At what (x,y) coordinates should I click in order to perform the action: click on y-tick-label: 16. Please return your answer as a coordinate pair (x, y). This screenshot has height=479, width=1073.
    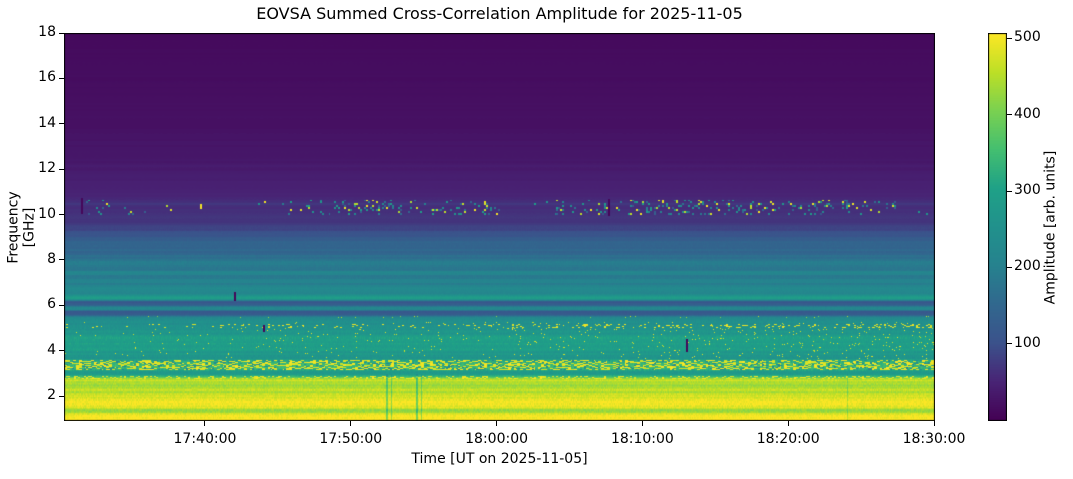
    Looking at the image, I should click on (47, 77).